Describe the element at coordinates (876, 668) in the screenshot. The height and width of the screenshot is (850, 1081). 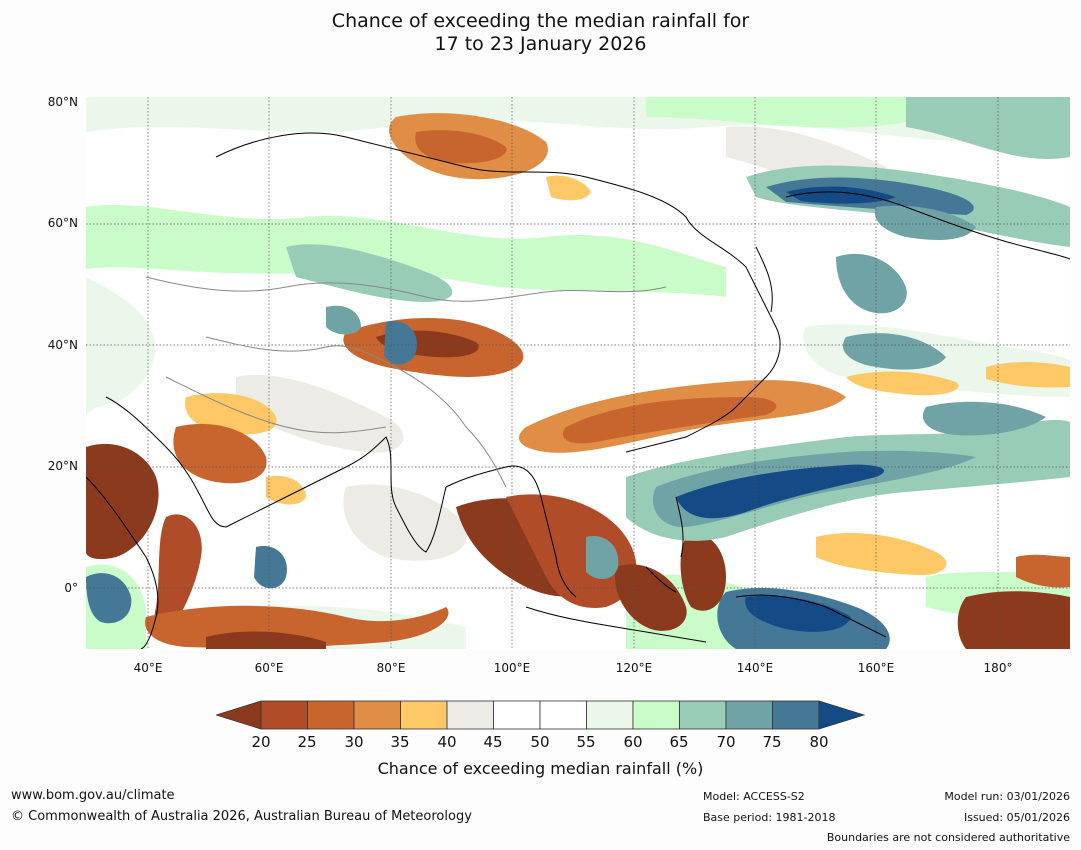
I see `lon-label-160e: 160°E` at that location.